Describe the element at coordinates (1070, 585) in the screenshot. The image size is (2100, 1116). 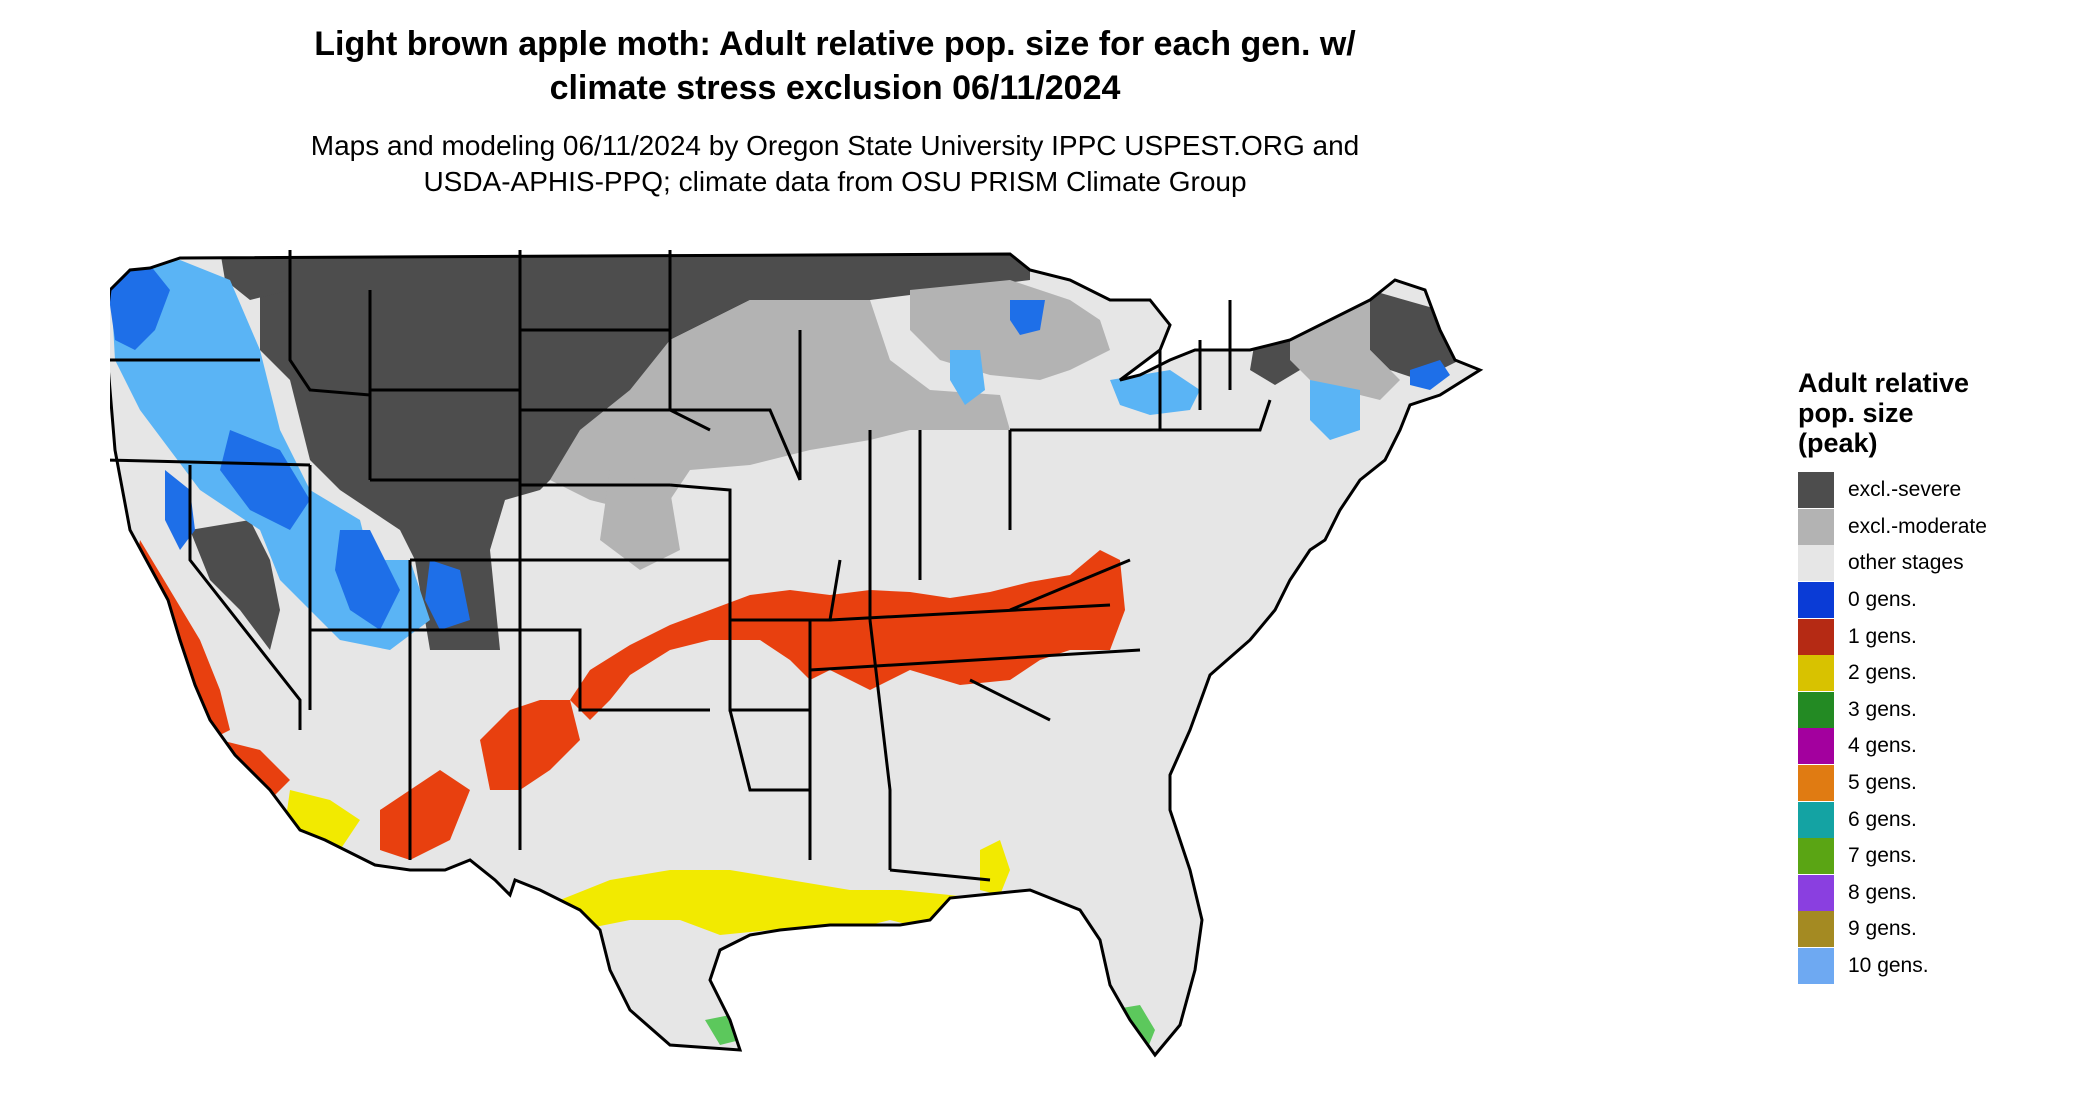
I see `border-va-nc` at that location.